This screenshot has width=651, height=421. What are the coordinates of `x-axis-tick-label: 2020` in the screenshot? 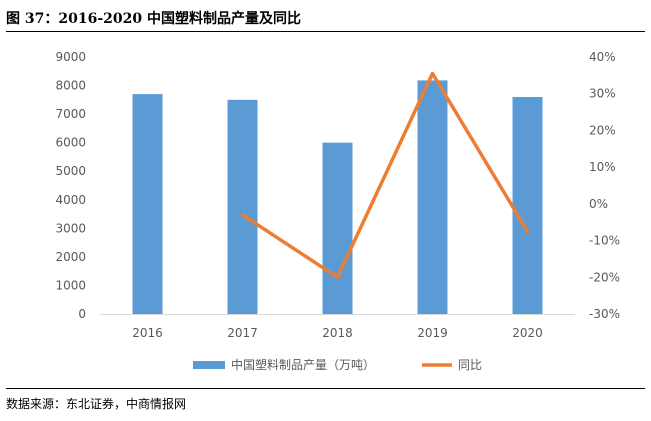 It's located at (527, 333).